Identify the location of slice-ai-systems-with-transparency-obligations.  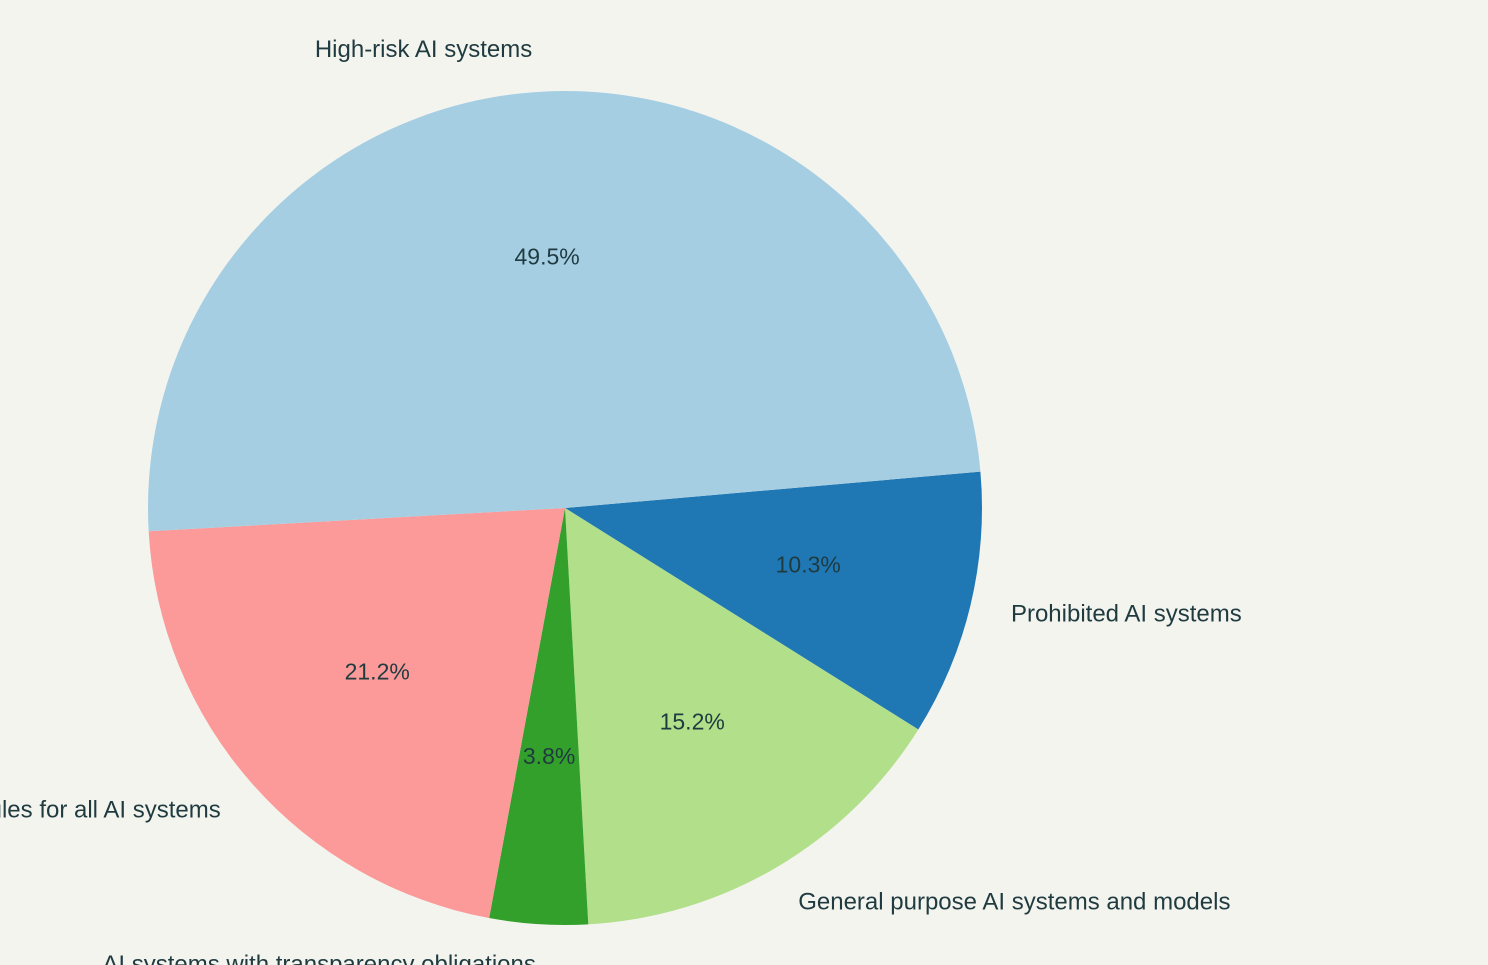
(539, 717).